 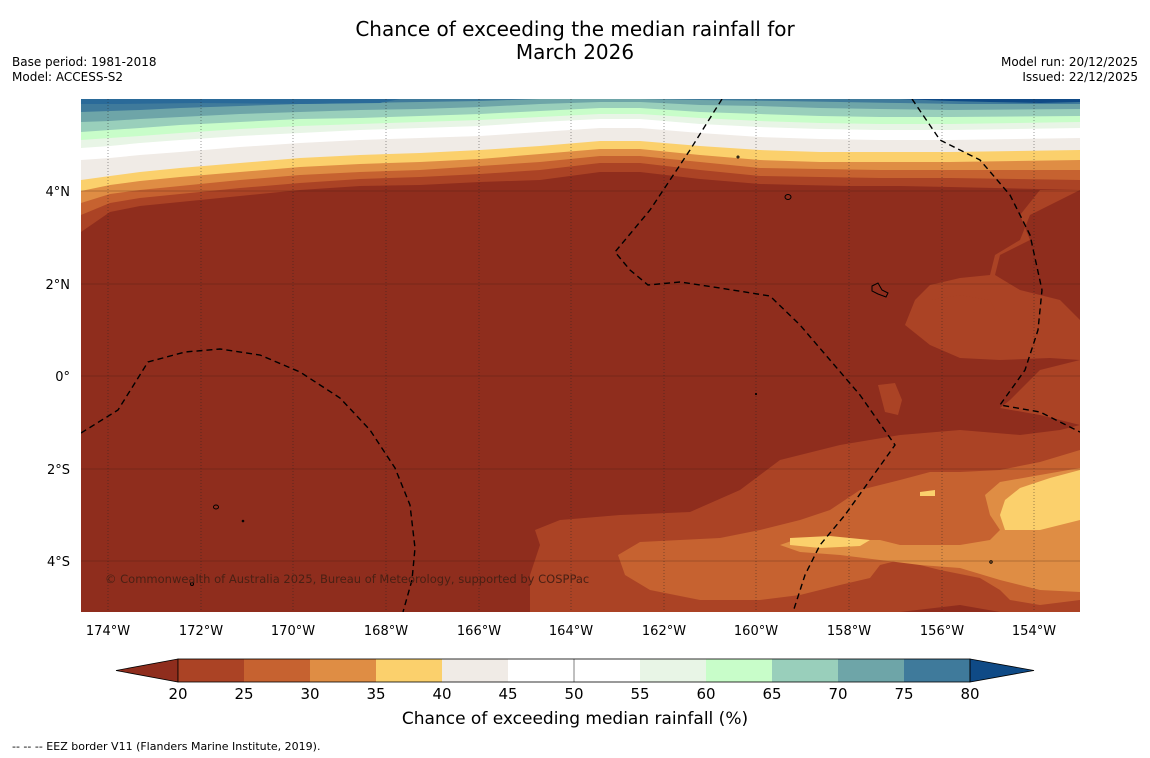 I want to click on colorbar-tick: 25, so click(x=243, y=692).